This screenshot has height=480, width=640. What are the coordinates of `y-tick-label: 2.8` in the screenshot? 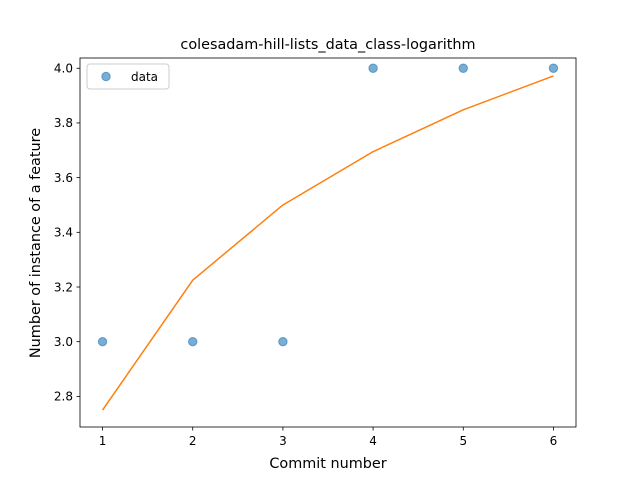 It's located at (63, 397).